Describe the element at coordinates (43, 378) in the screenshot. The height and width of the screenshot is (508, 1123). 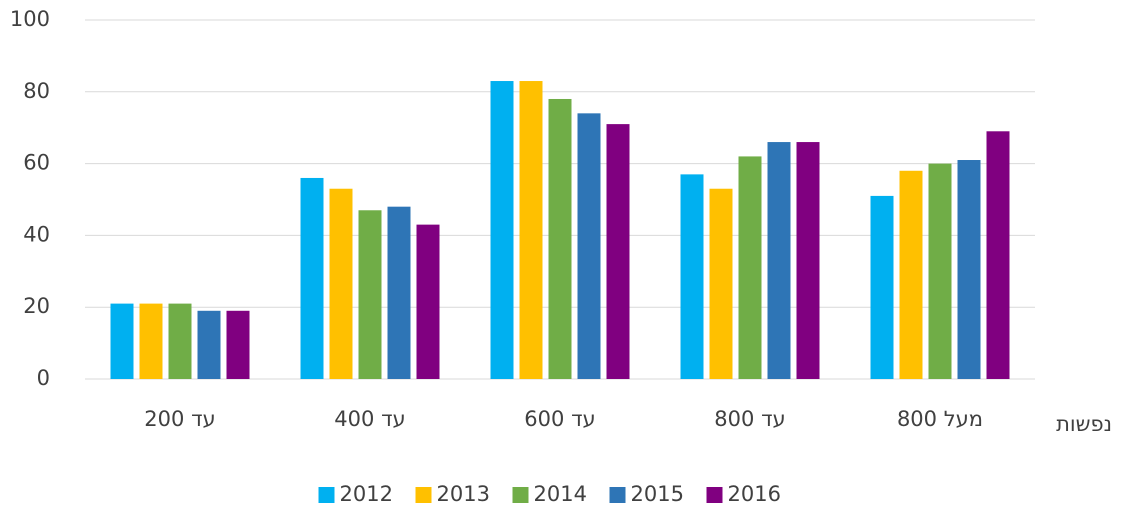
I see `y-tick-label: 0` at that location.